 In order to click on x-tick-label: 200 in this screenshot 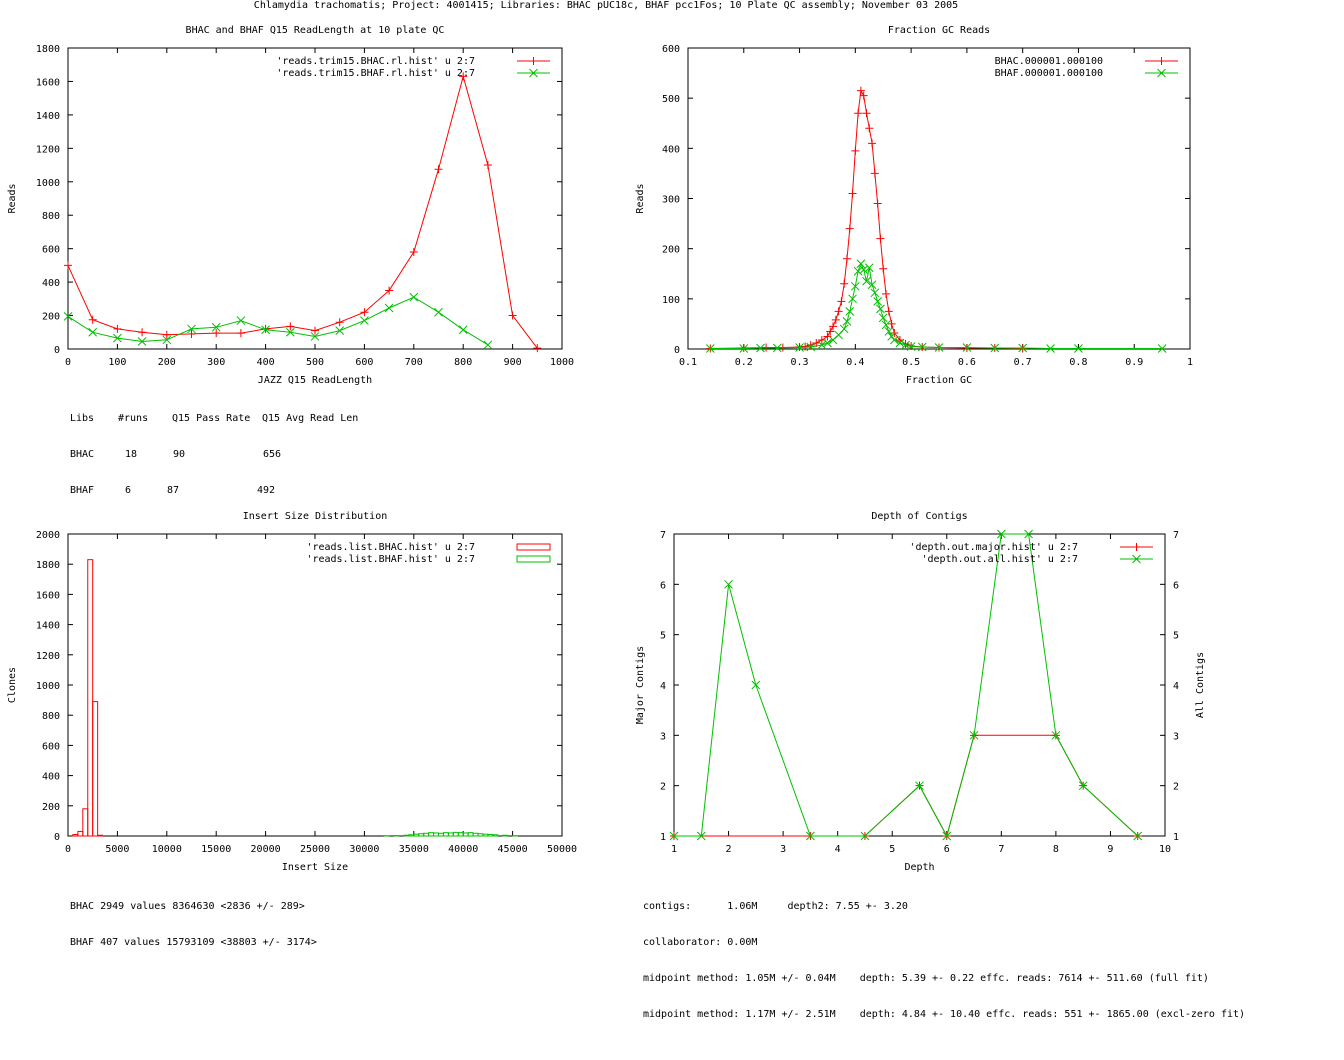, I will do `click(167, 362)`.